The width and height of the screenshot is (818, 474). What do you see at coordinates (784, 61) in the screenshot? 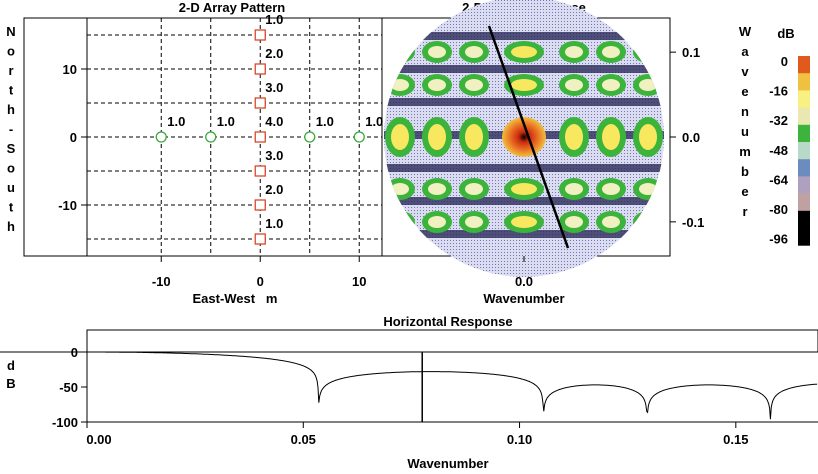
I see `colorbar-label: 0` at bounding box center [784, 61].